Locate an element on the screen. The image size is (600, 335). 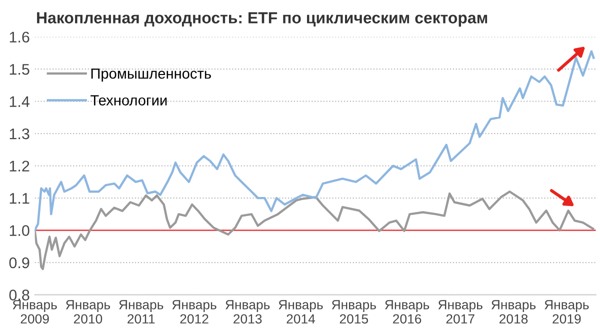
x-tick-label: Январь 2010 is located at coordinates (88, 312).